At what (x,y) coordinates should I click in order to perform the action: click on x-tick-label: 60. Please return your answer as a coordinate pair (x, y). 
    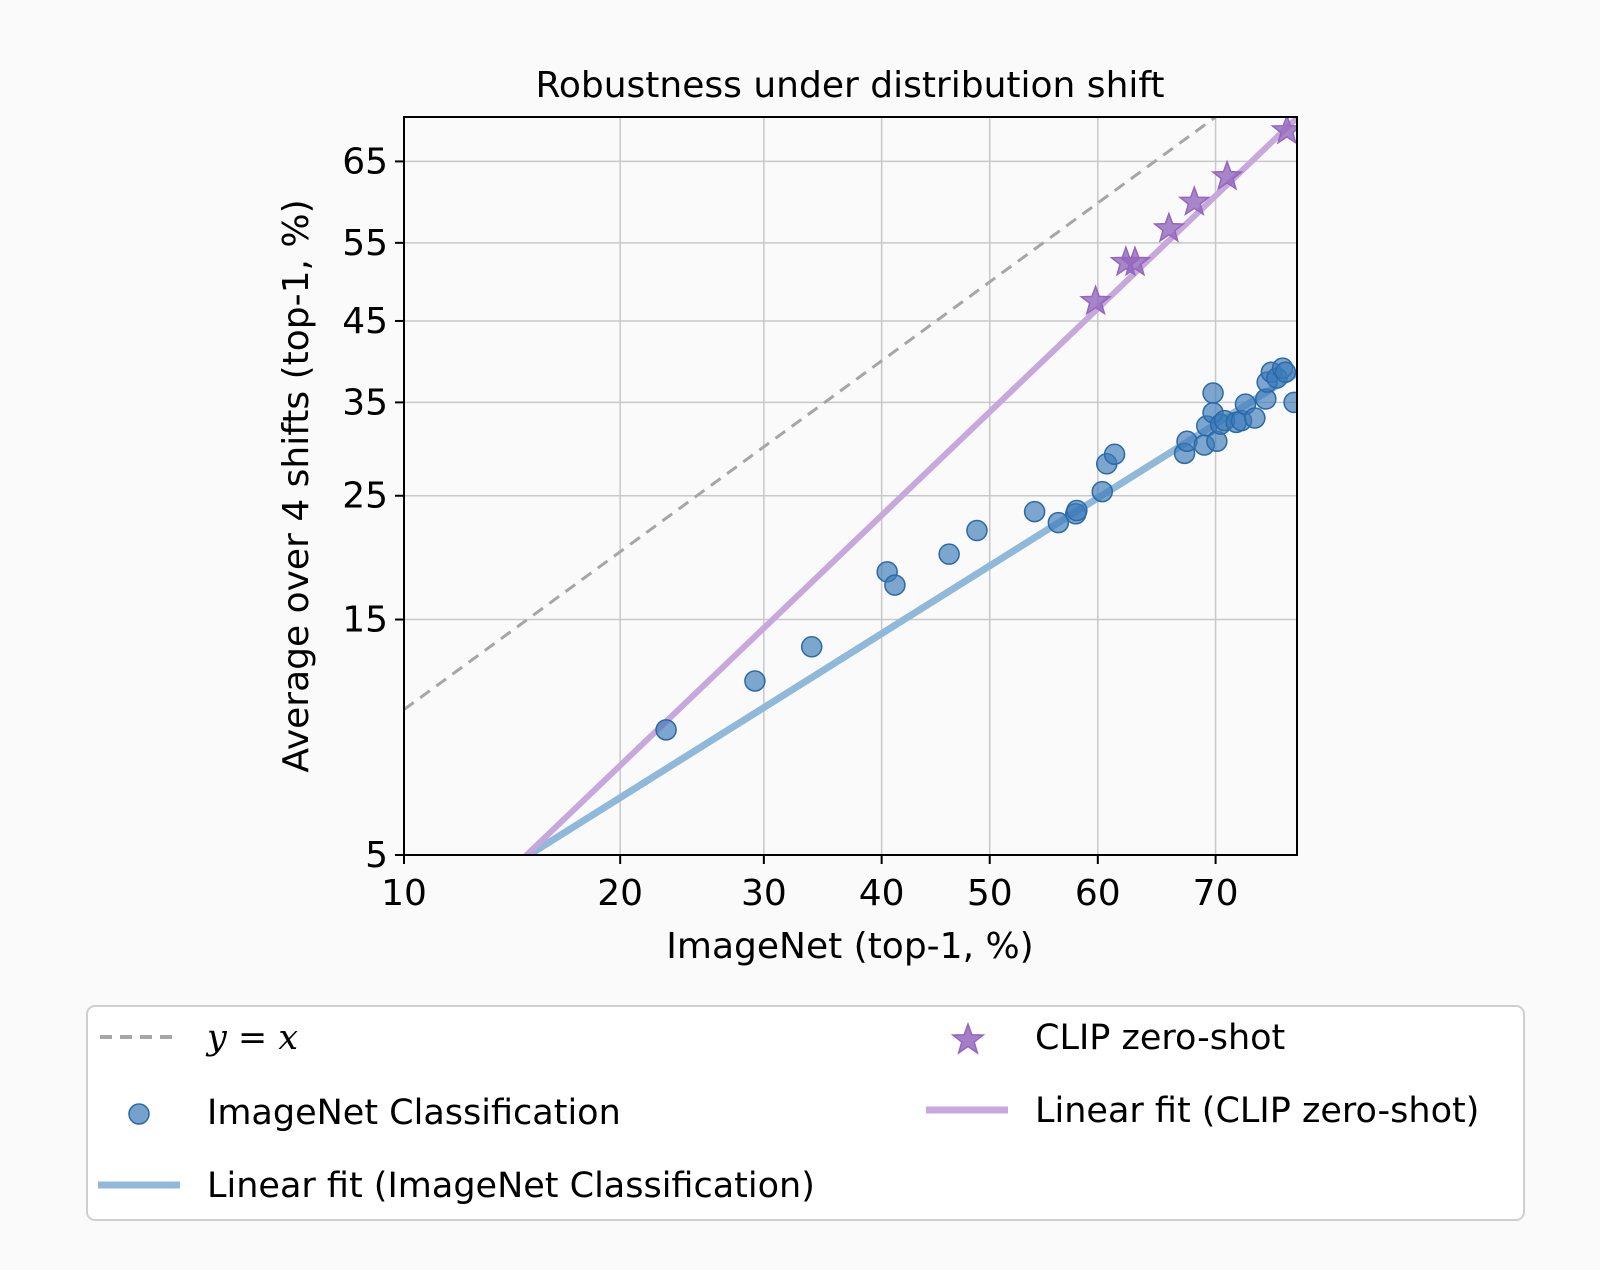
    Looking at the image, I should click on (1098, 893).